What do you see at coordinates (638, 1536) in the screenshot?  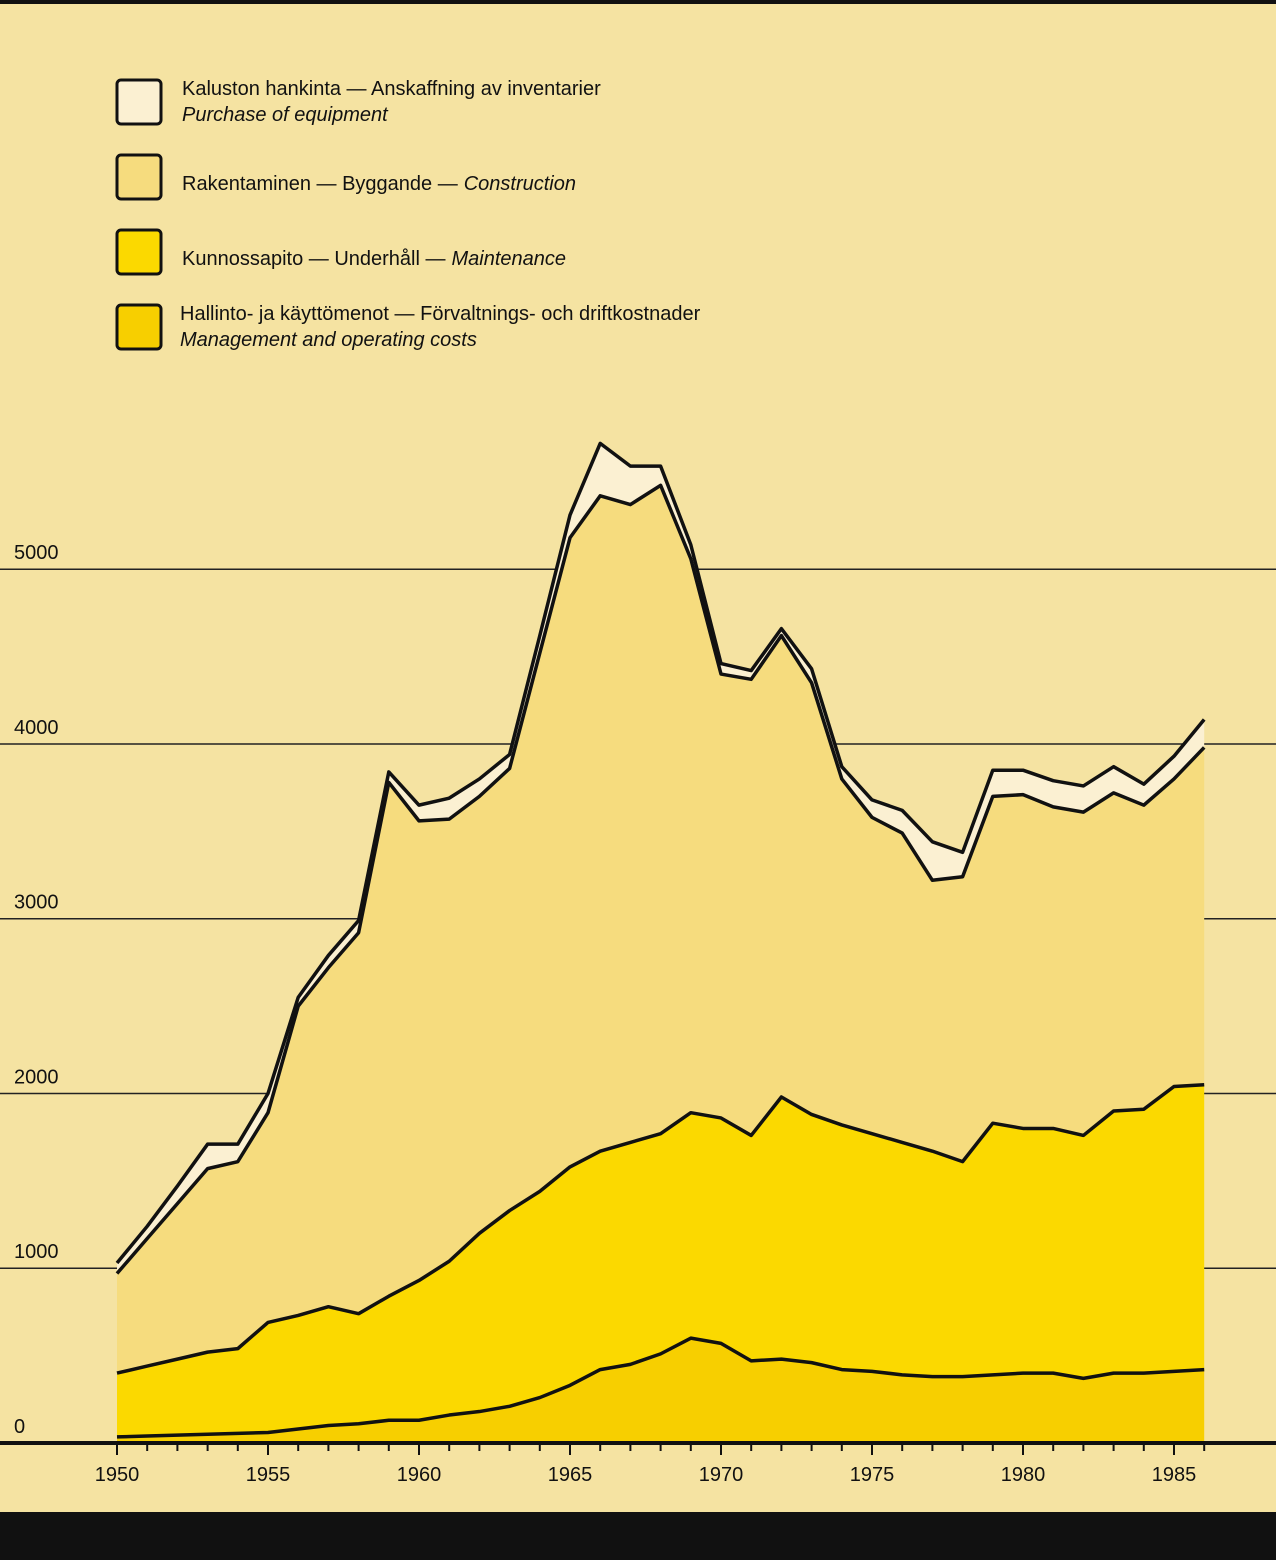 I see `bottom-band` at bounding box center [638, 1536].